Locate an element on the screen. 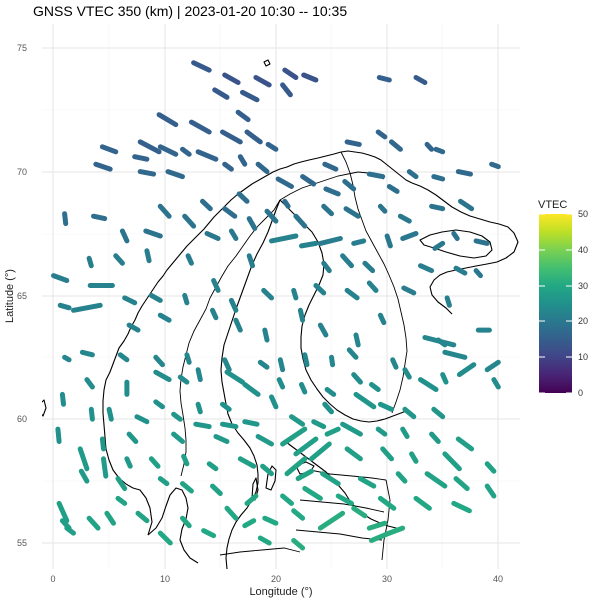 The height and width of the screenshot is (600, 600). legend-tick-label: 10 is located at coordinates (583, 357).